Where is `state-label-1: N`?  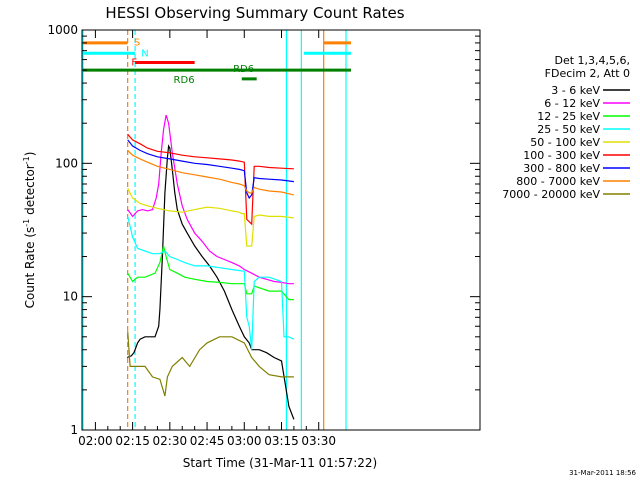 state-label-1: N is located at coordinates (144, 53).